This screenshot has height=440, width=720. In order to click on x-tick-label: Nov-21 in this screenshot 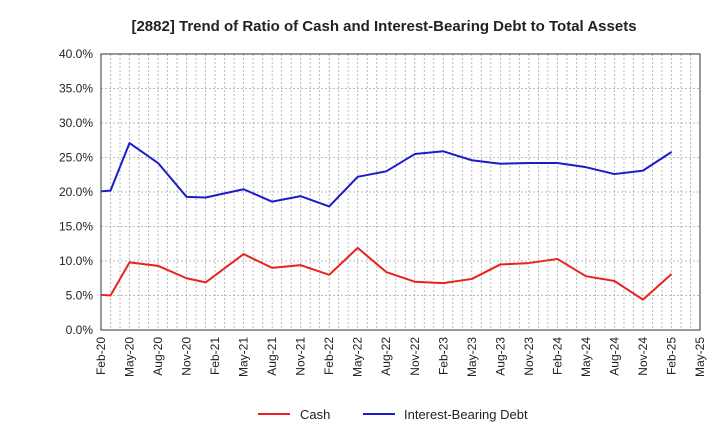, I will do `click(301, 356)`.